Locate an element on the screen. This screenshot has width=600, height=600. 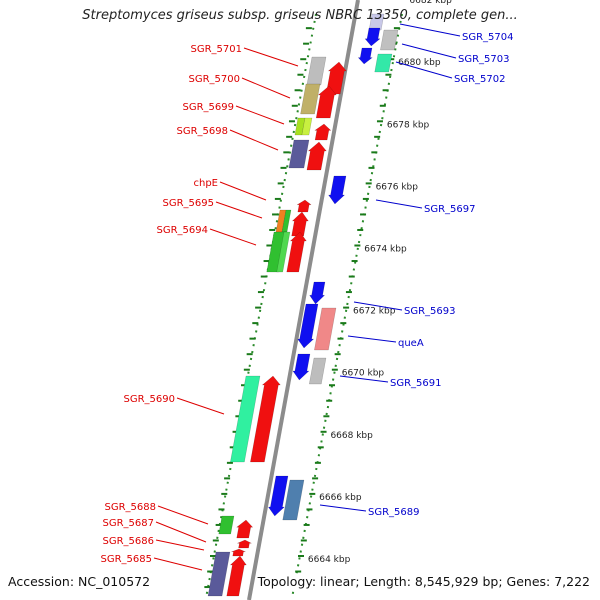
scale-label: 6680 kbp is located at coordinates (419, 63).